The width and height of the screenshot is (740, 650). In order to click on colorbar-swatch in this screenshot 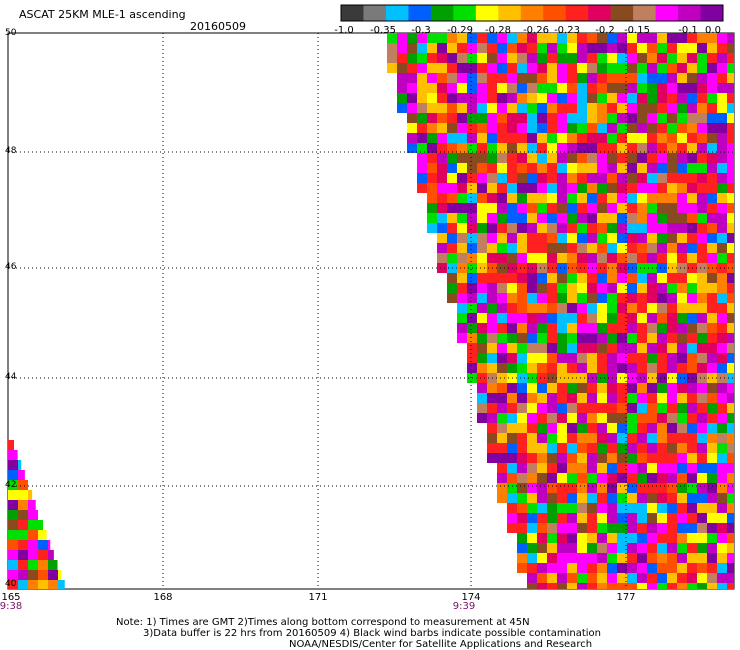, I will do `click(510, 13)`.